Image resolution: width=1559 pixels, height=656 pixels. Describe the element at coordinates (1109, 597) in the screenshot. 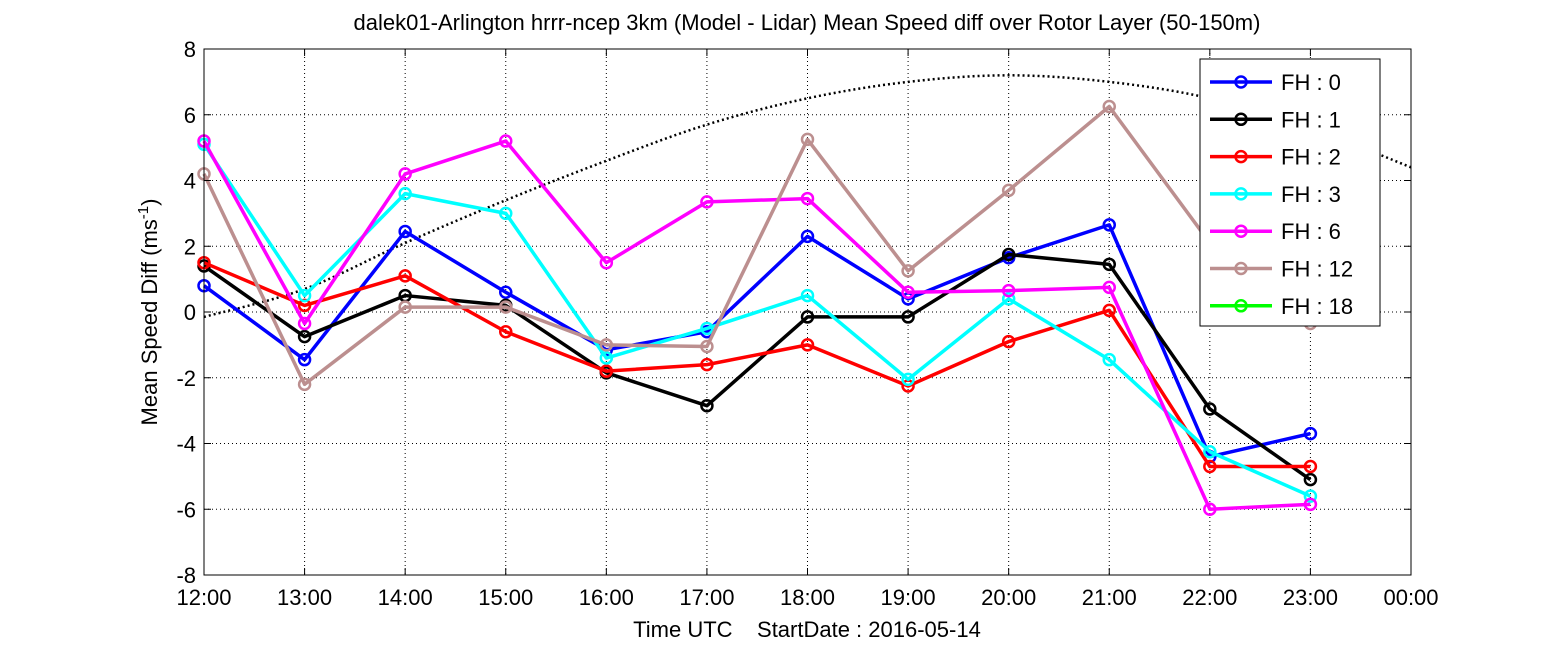

I see `x-tick-label: 21:00` at that location.